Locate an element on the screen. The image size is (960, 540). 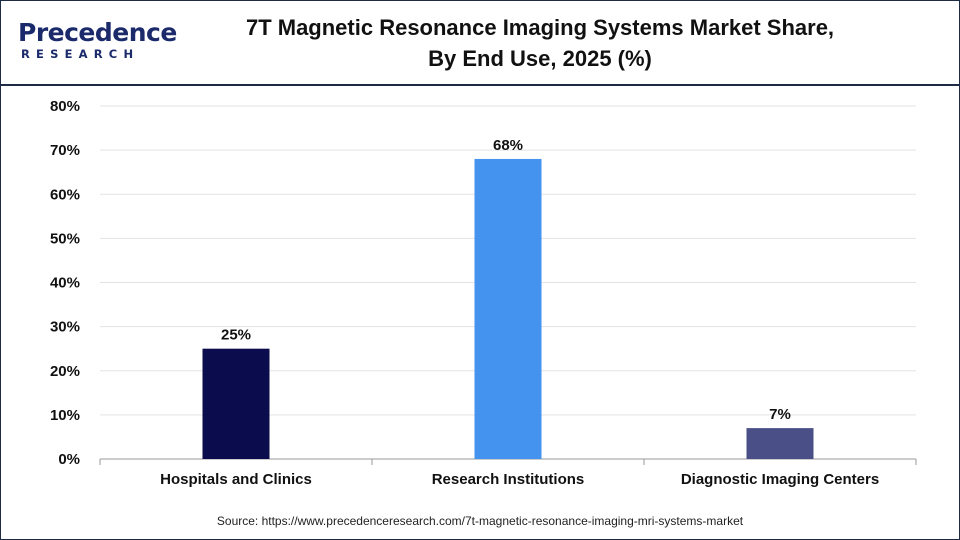
y-tick-label: 0% is located at coordinates (69, 459).